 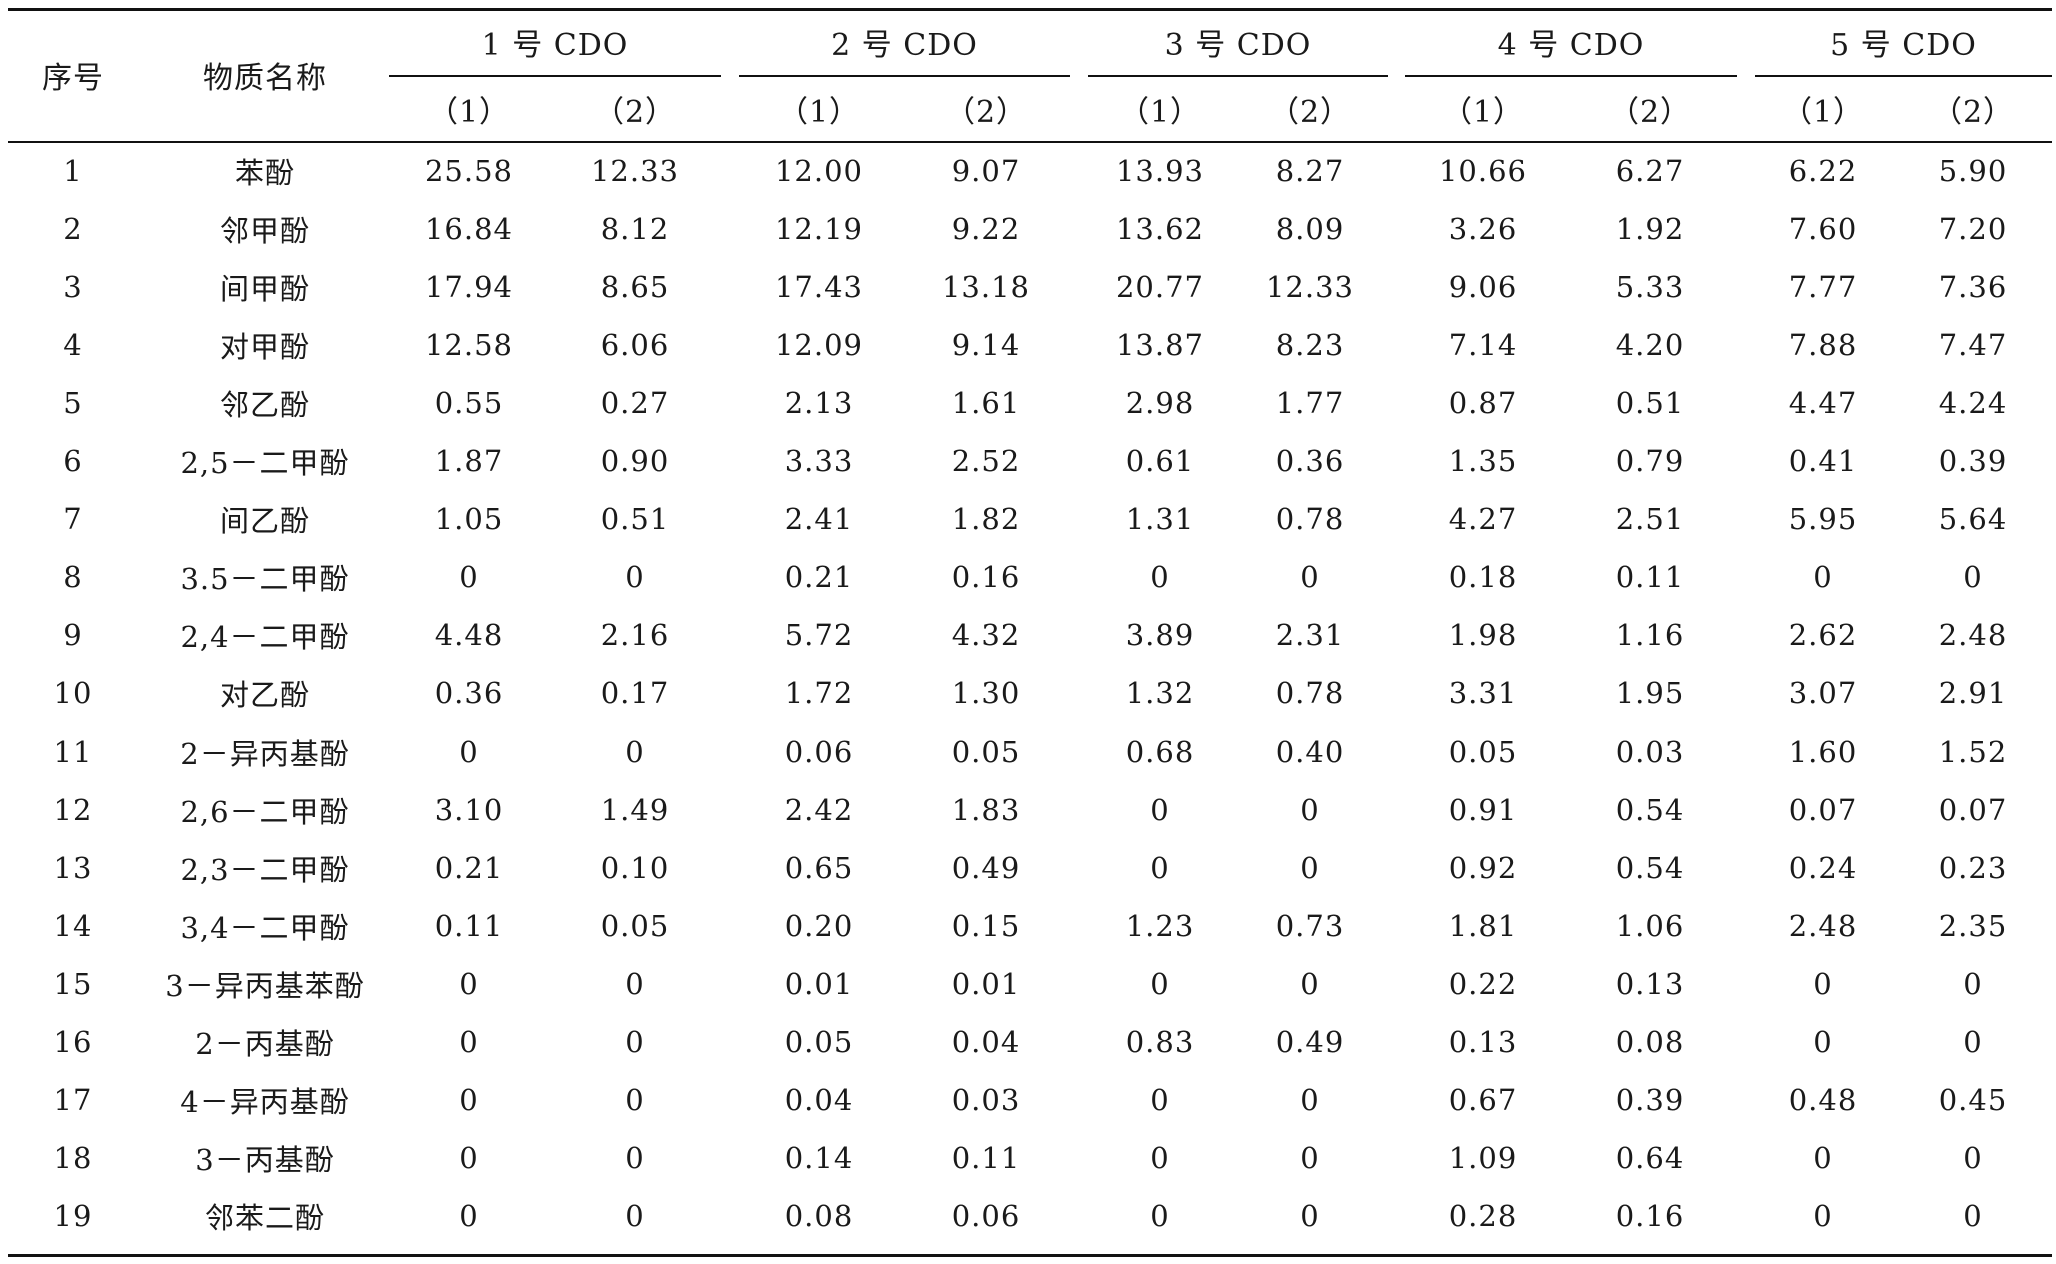 What do you see at coordinates (1483, 867) in the screenshot?
I see `value-cell: 0.92` at bounding box center [1483, 867].